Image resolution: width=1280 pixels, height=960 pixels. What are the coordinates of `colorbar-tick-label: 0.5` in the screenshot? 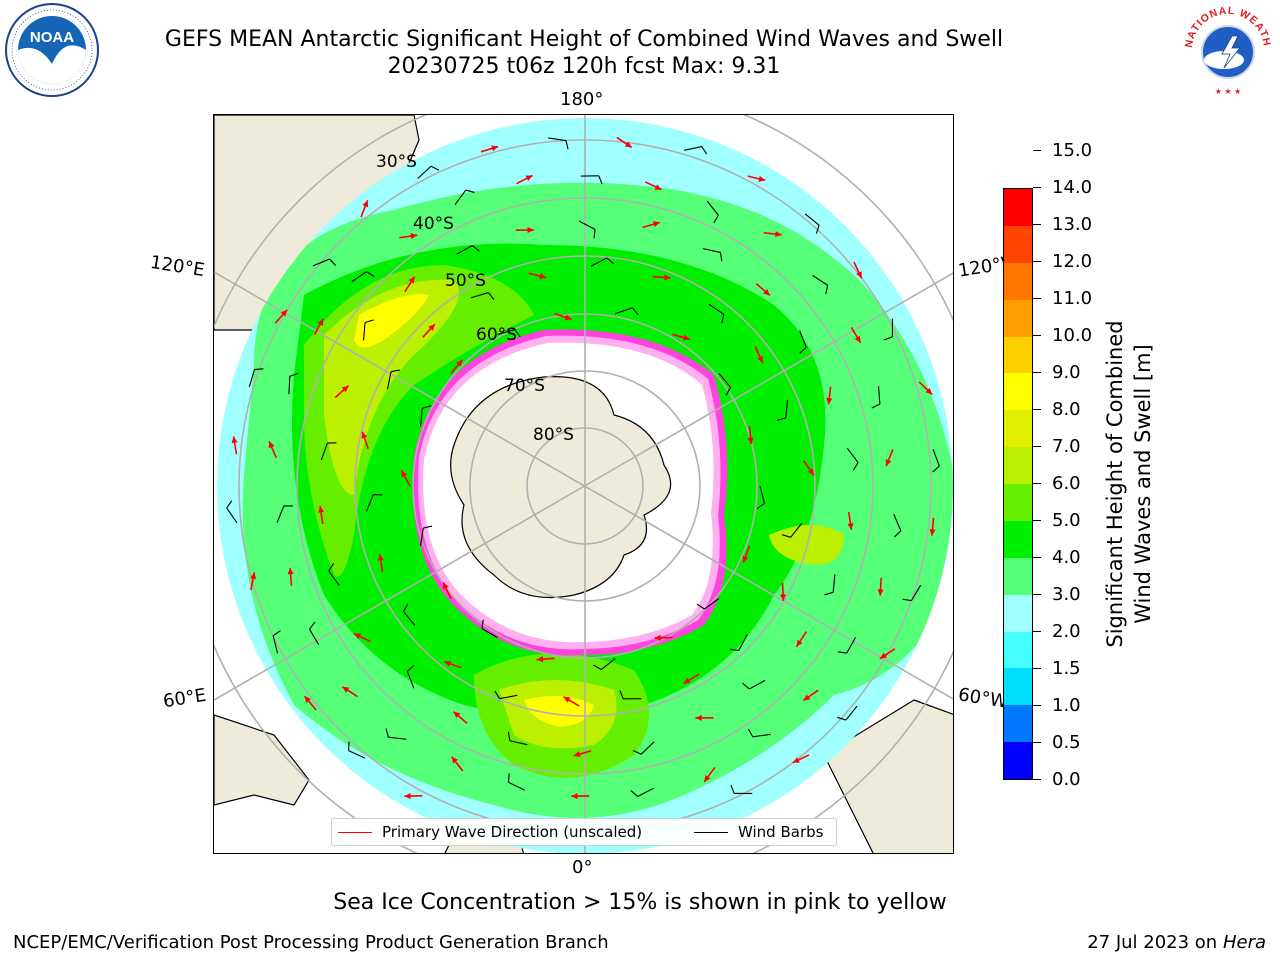 It's located at (1066, 742).